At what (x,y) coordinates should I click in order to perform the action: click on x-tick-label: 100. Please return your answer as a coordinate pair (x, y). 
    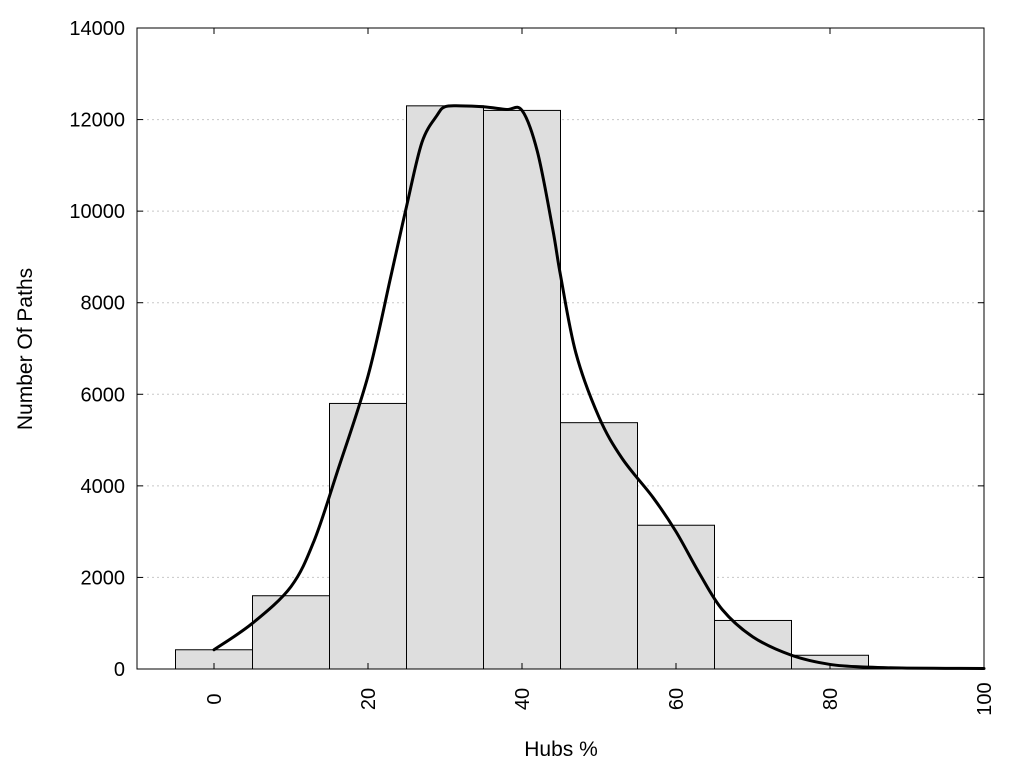
    Looking at the image, I should click on (985, 698).